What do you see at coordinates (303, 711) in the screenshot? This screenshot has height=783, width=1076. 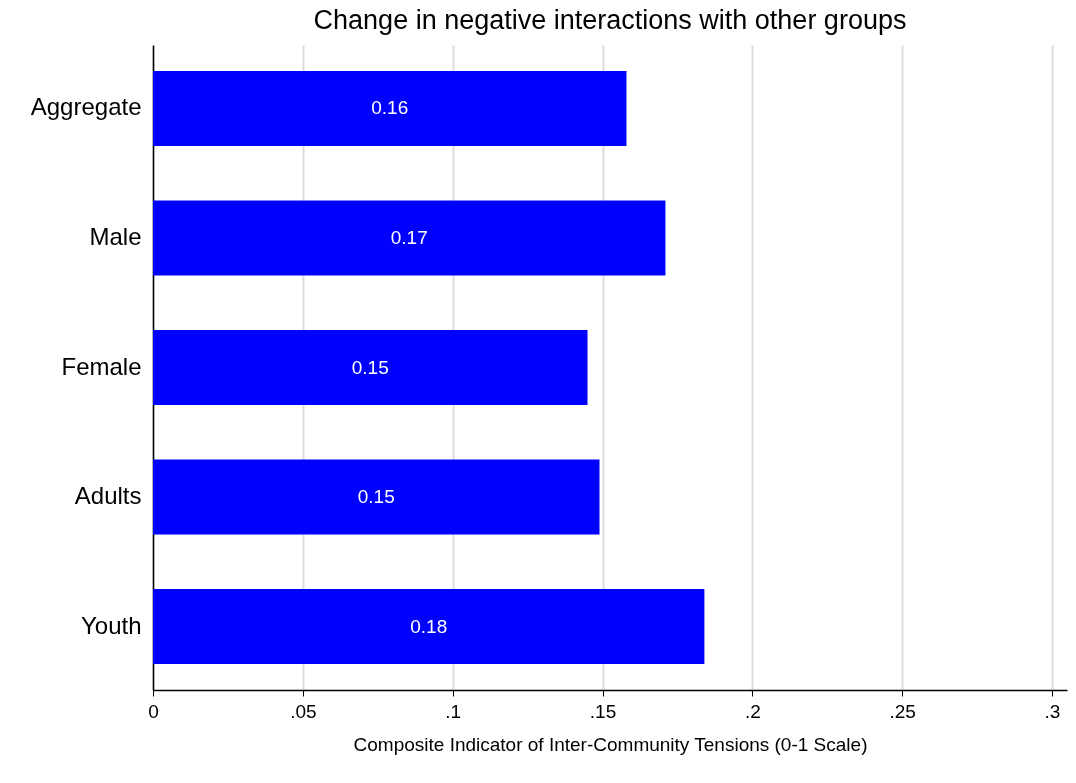 I see `x-tick-label: .05` at bounding box center [303, 711].